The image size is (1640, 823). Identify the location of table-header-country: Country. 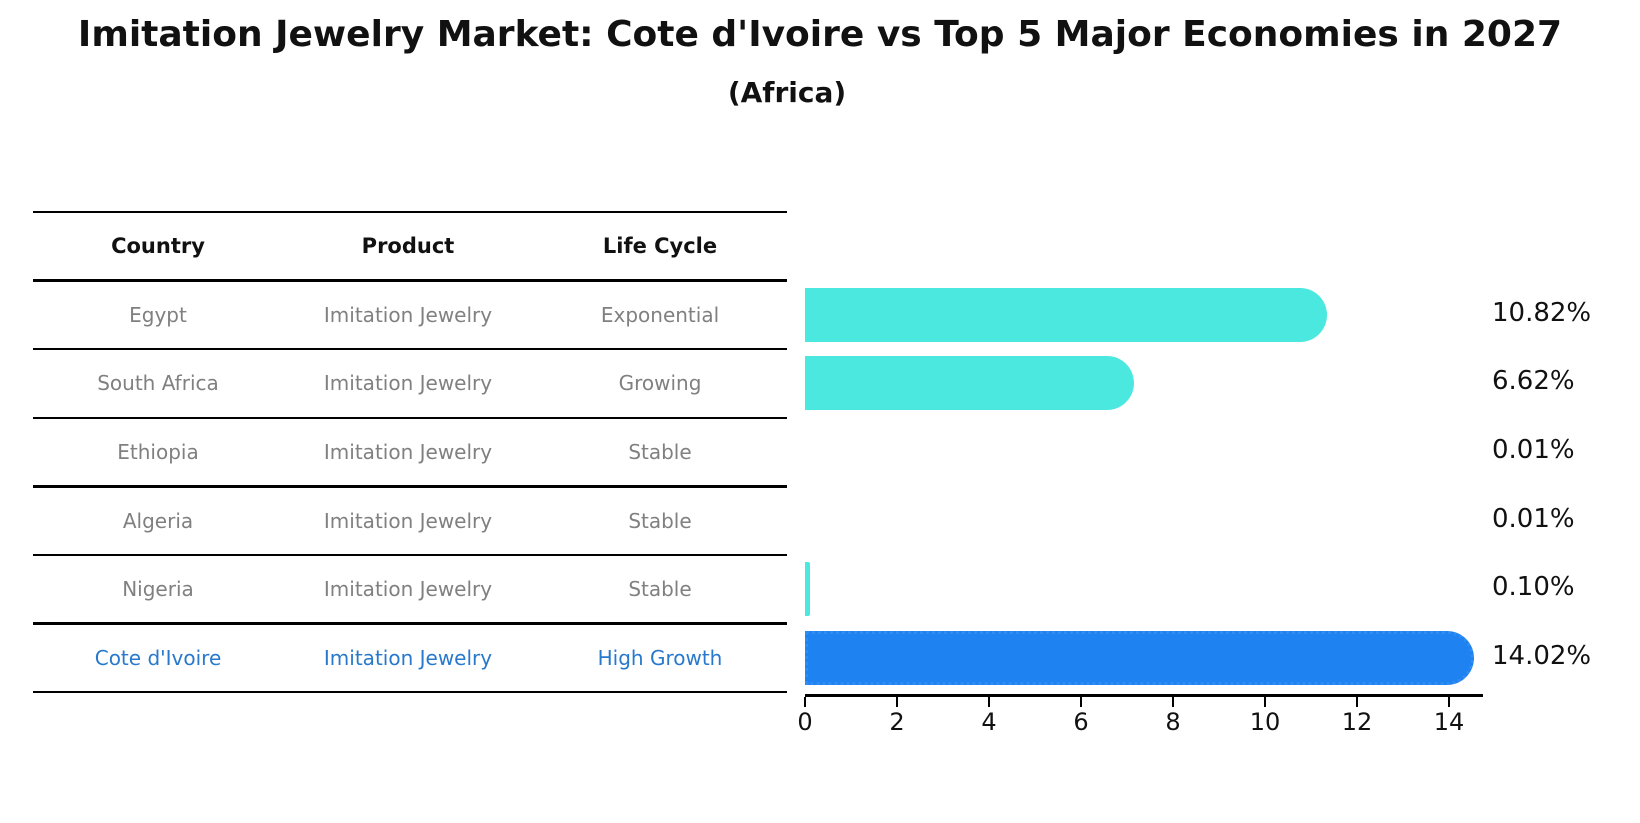
(158, 246).